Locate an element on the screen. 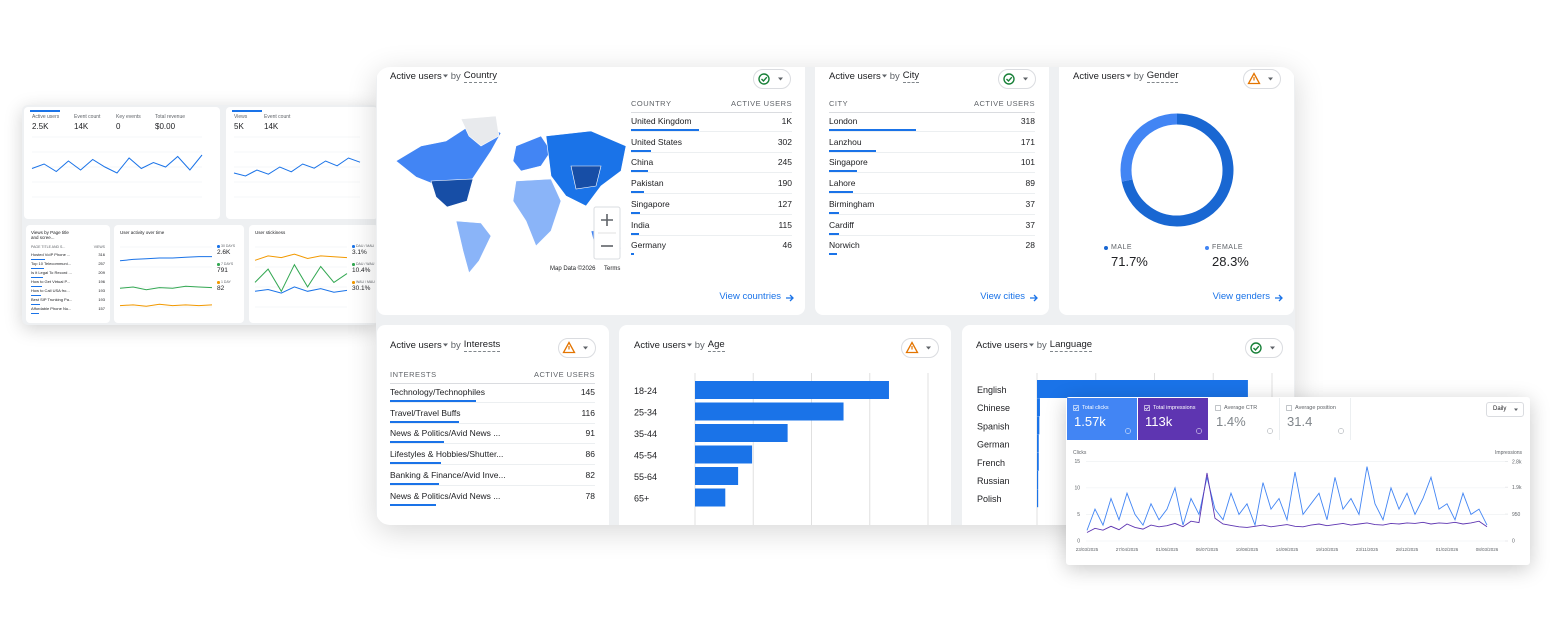 The width and height of the screenshot is (1550, 640). metric-value: 14K is located at coordinates (271, 126).